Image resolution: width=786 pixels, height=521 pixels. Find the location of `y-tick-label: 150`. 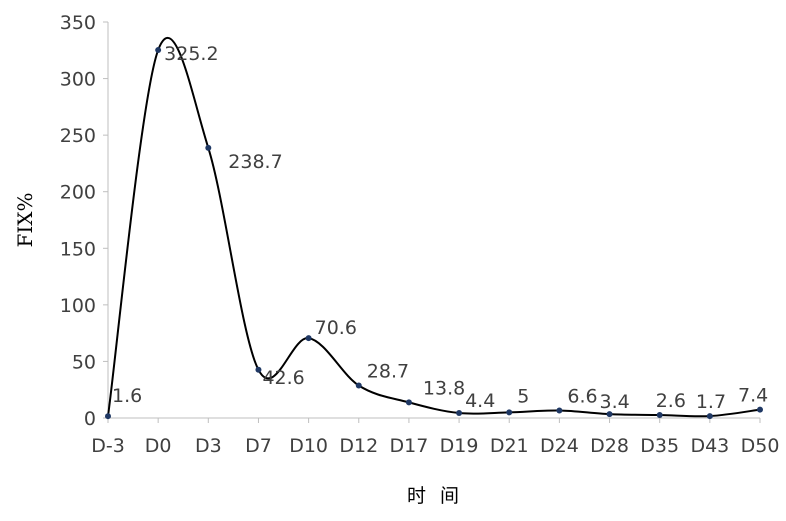

y-tick-label: 150 is located at coordinates (78, 249).